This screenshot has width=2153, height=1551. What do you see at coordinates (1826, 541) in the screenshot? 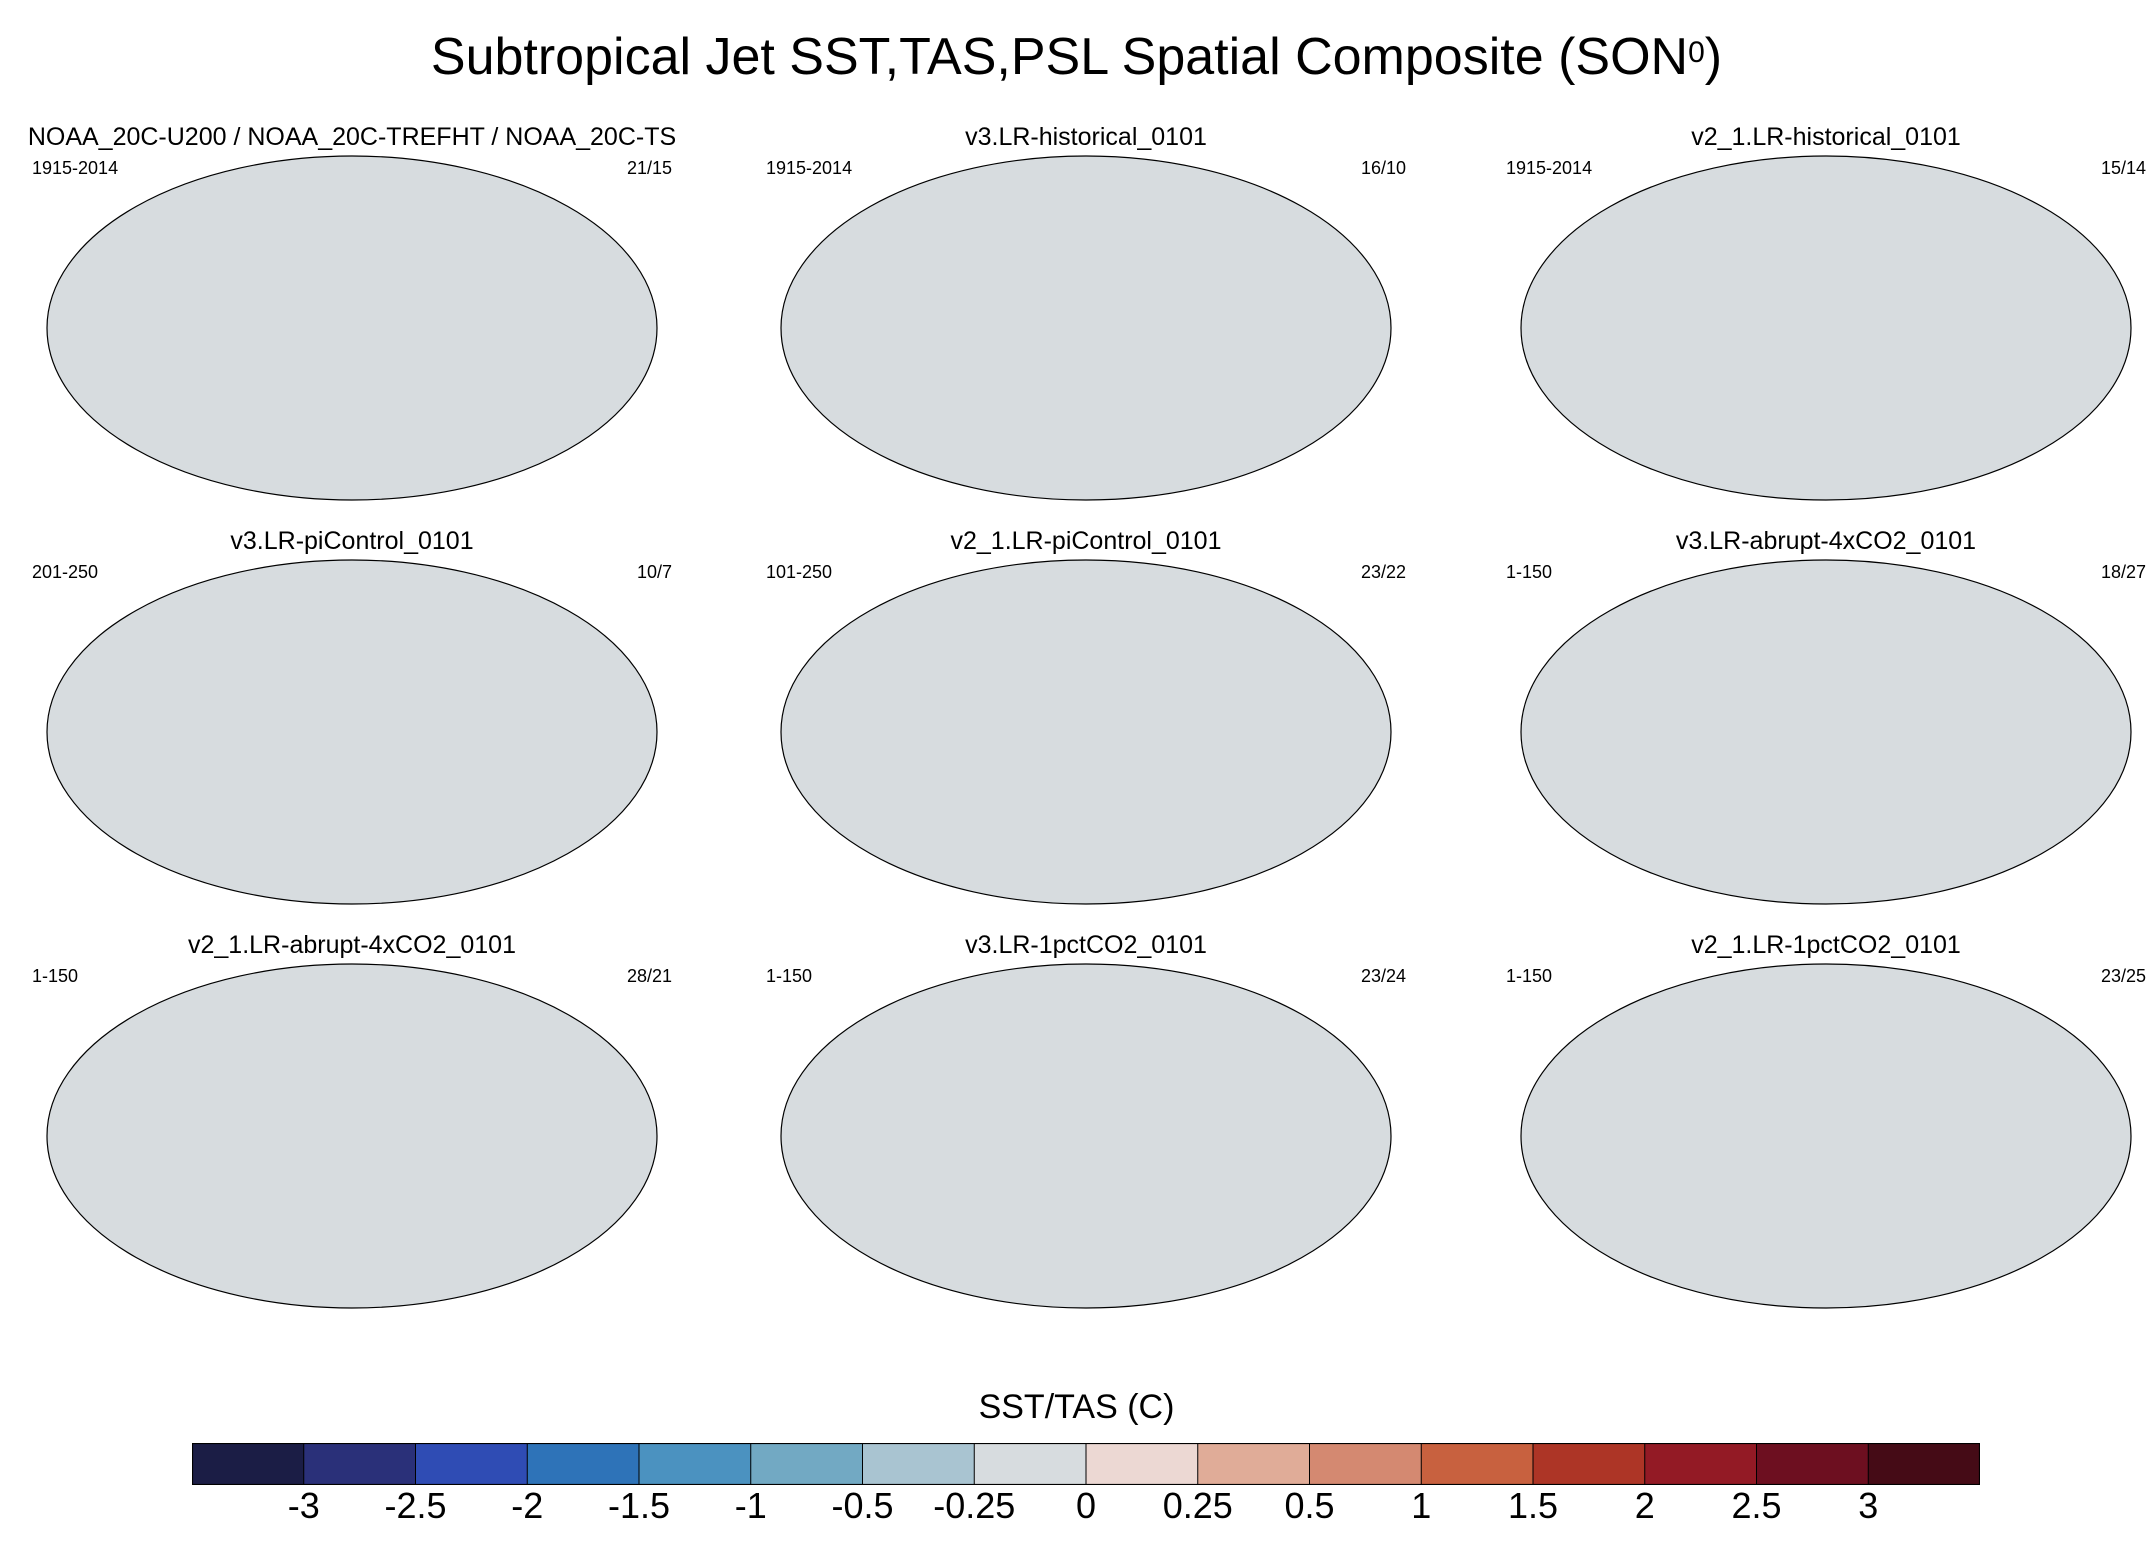
I see `panel-title: v3.LR-abrupt-4xCO2_0101` at bounding box center [1826, 541].